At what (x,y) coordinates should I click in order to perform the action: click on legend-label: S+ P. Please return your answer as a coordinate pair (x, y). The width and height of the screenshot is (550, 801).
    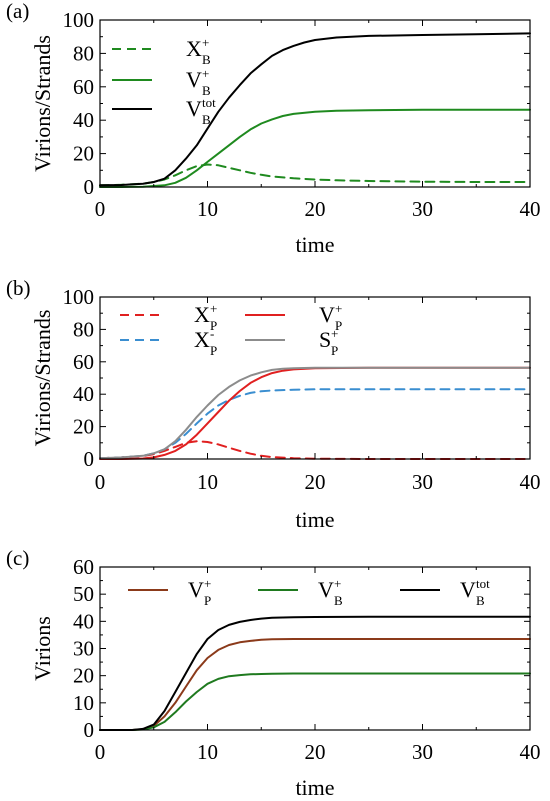
    Looking at the image, I should click on (328, 342).